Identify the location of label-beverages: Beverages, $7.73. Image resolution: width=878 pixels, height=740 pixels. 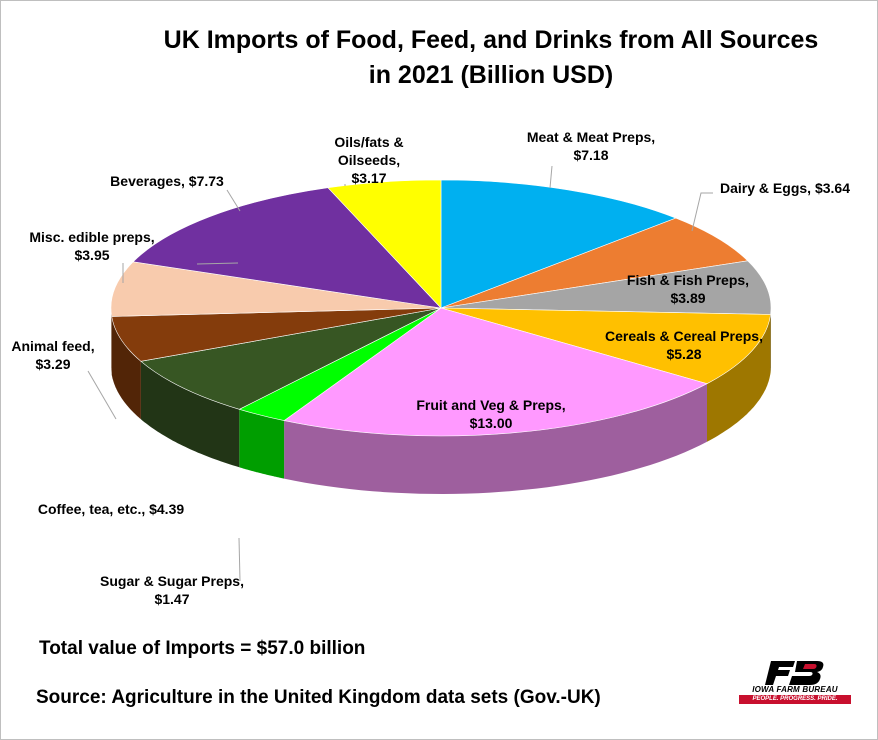
(167, 181).